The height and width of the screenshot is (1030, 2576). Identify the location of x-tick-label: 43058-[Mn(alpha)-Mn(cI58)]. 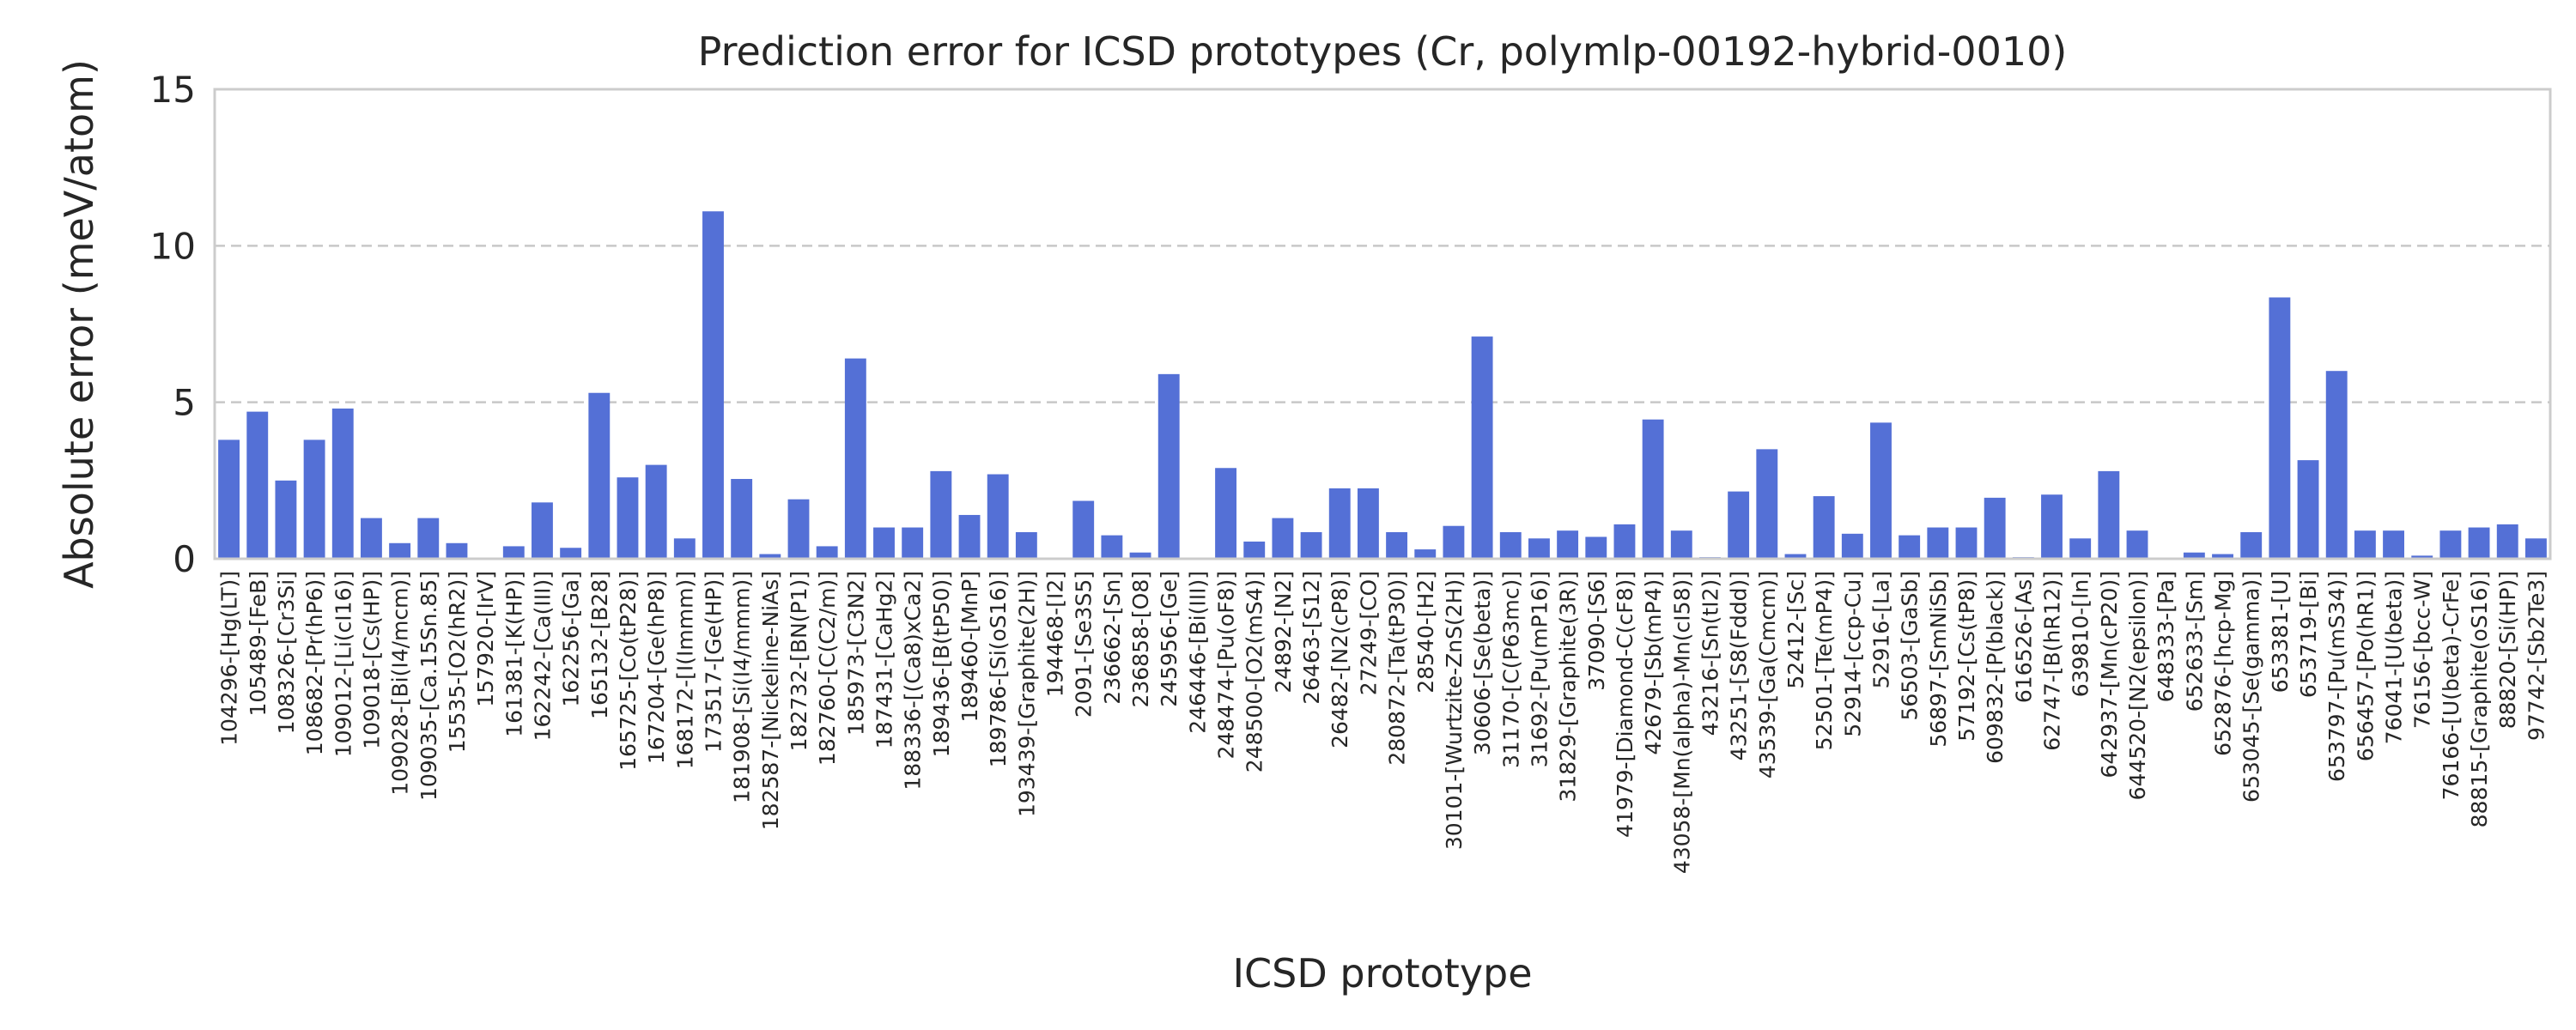
(1682, 722).